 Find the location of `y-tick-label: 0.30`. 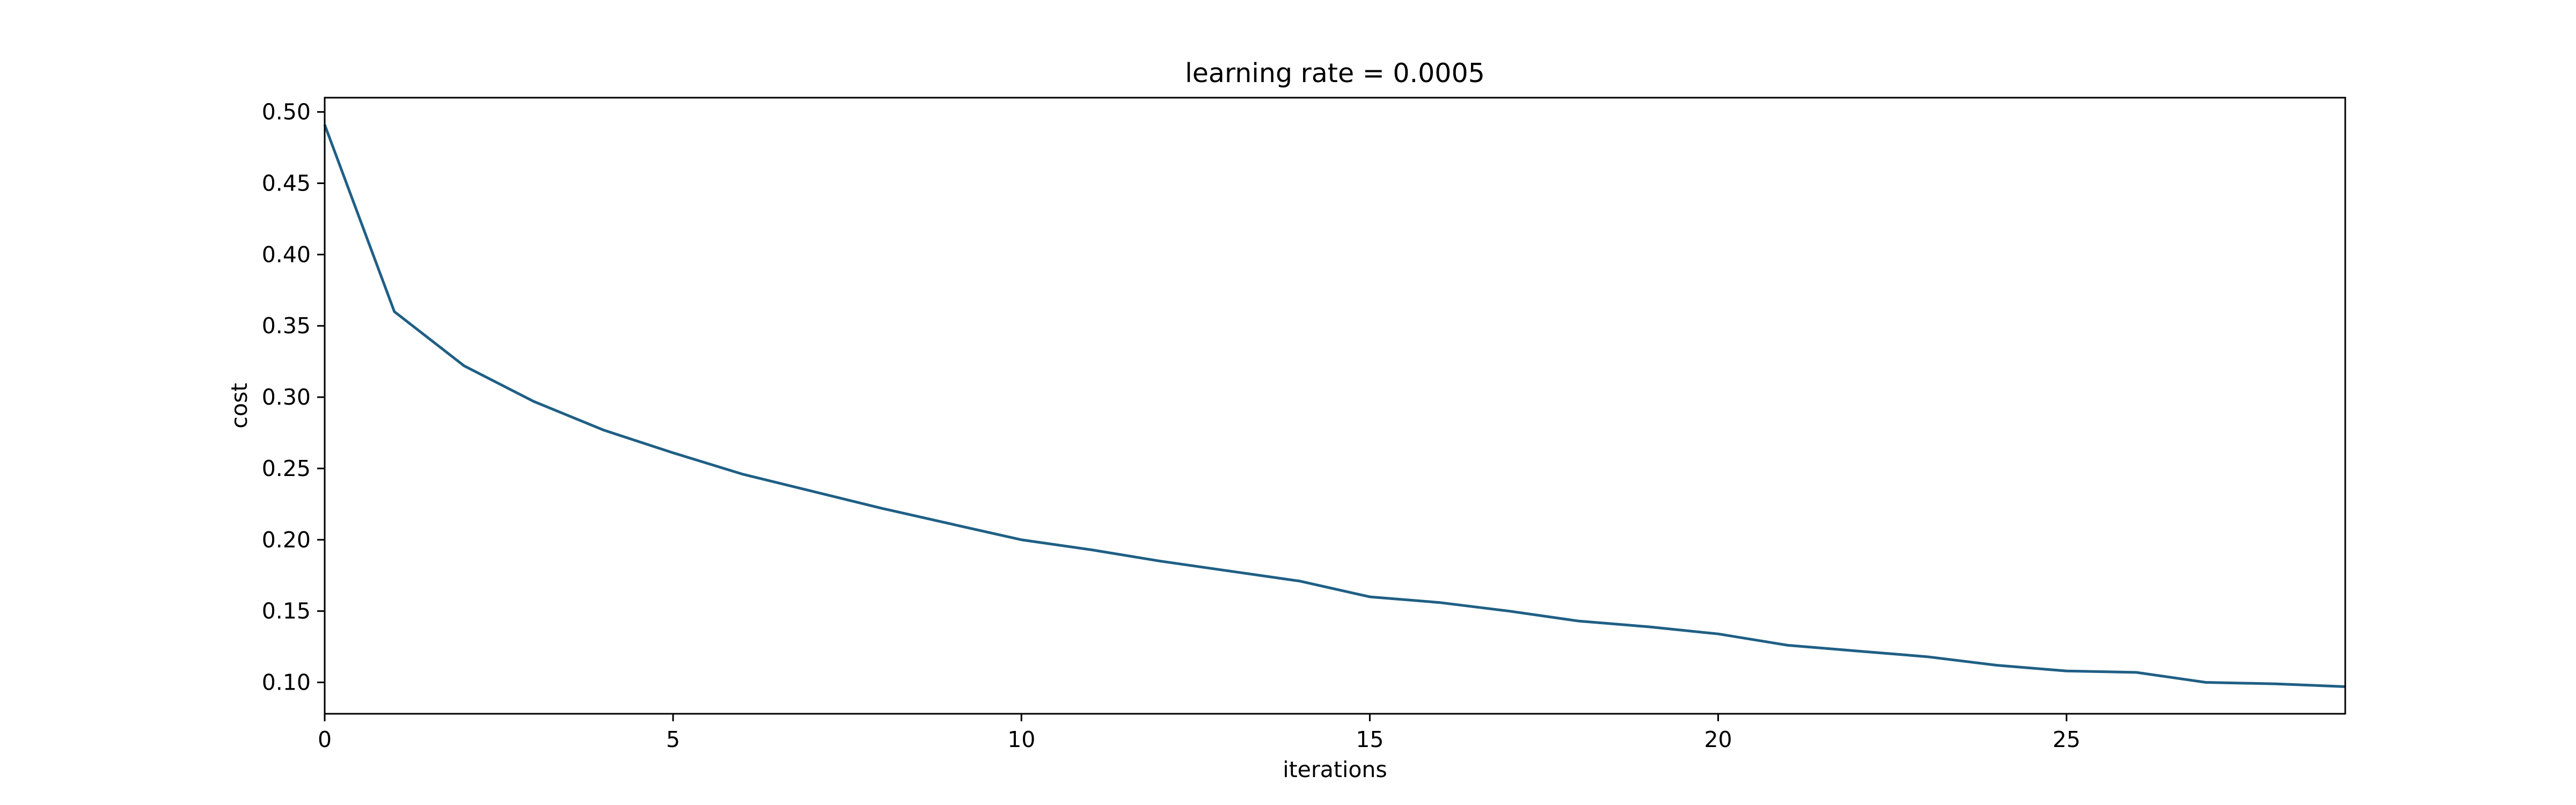

y-tick-label: 0.30 is located at coordinates (286, 397).